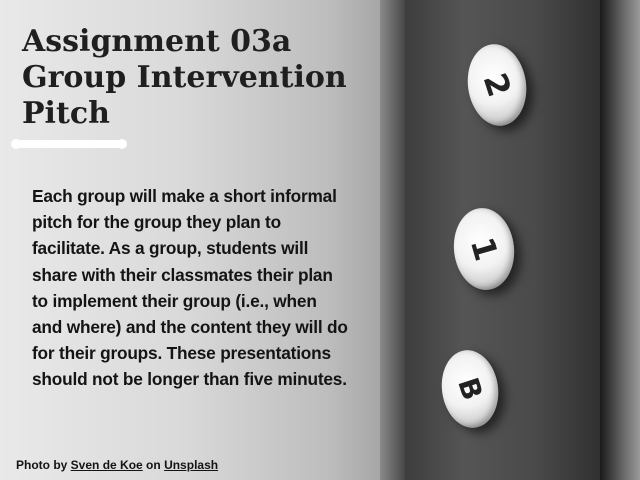 Image resolution: width=640 pixels, height=480 pixels. I want to click on credit-prefix: Photo by, so click(42, 465).